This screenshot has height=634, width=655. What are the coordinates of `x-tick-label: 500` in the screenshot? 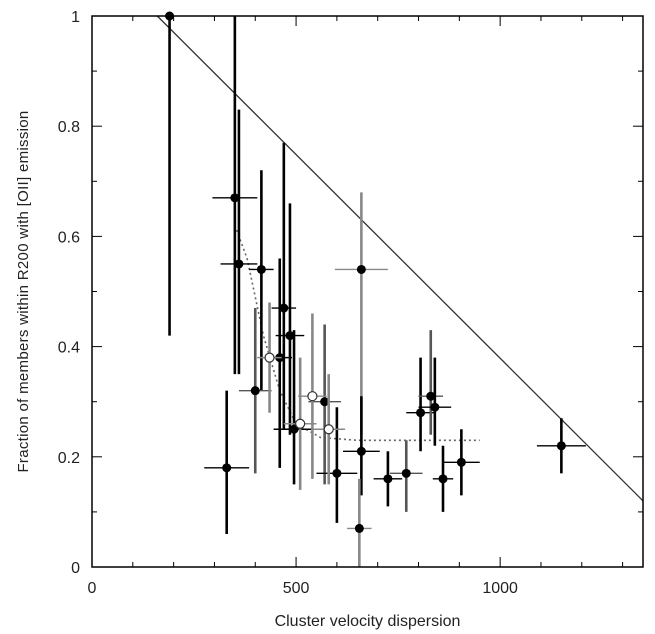 It's located at (296, 588).